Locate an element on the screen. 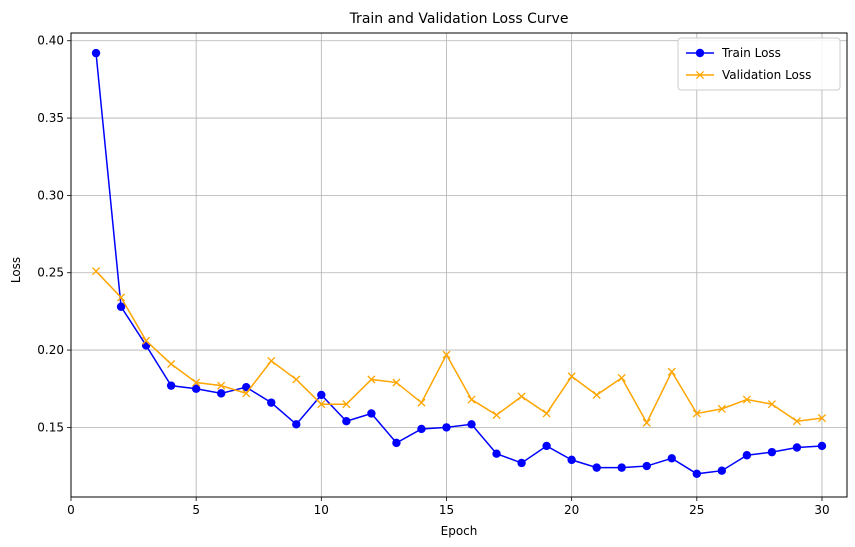 The image size is (855, 547). y-tick-label: 0.25 is located at coordinates (50, 273).